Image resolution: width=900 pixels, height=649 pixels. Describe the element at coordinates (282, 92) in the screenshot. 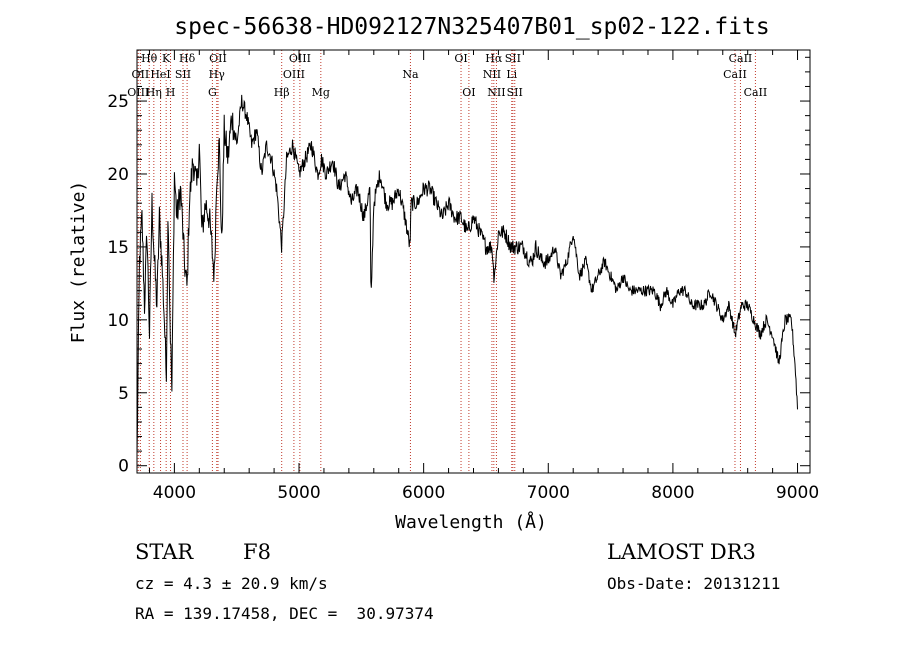

I see `line-label: Hβ` at that location.